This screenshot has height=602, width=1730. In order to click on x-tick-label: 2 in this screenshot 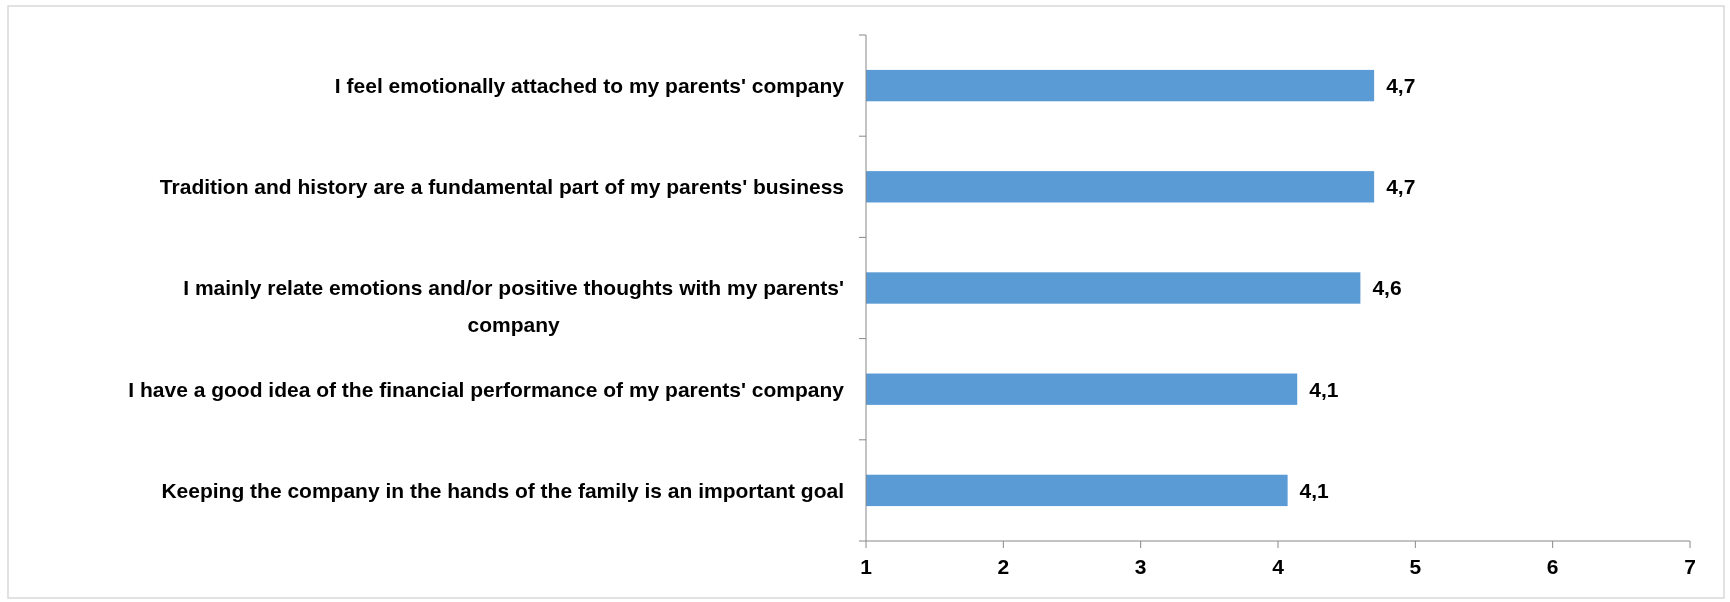, I will do `click(1003, 566)`.